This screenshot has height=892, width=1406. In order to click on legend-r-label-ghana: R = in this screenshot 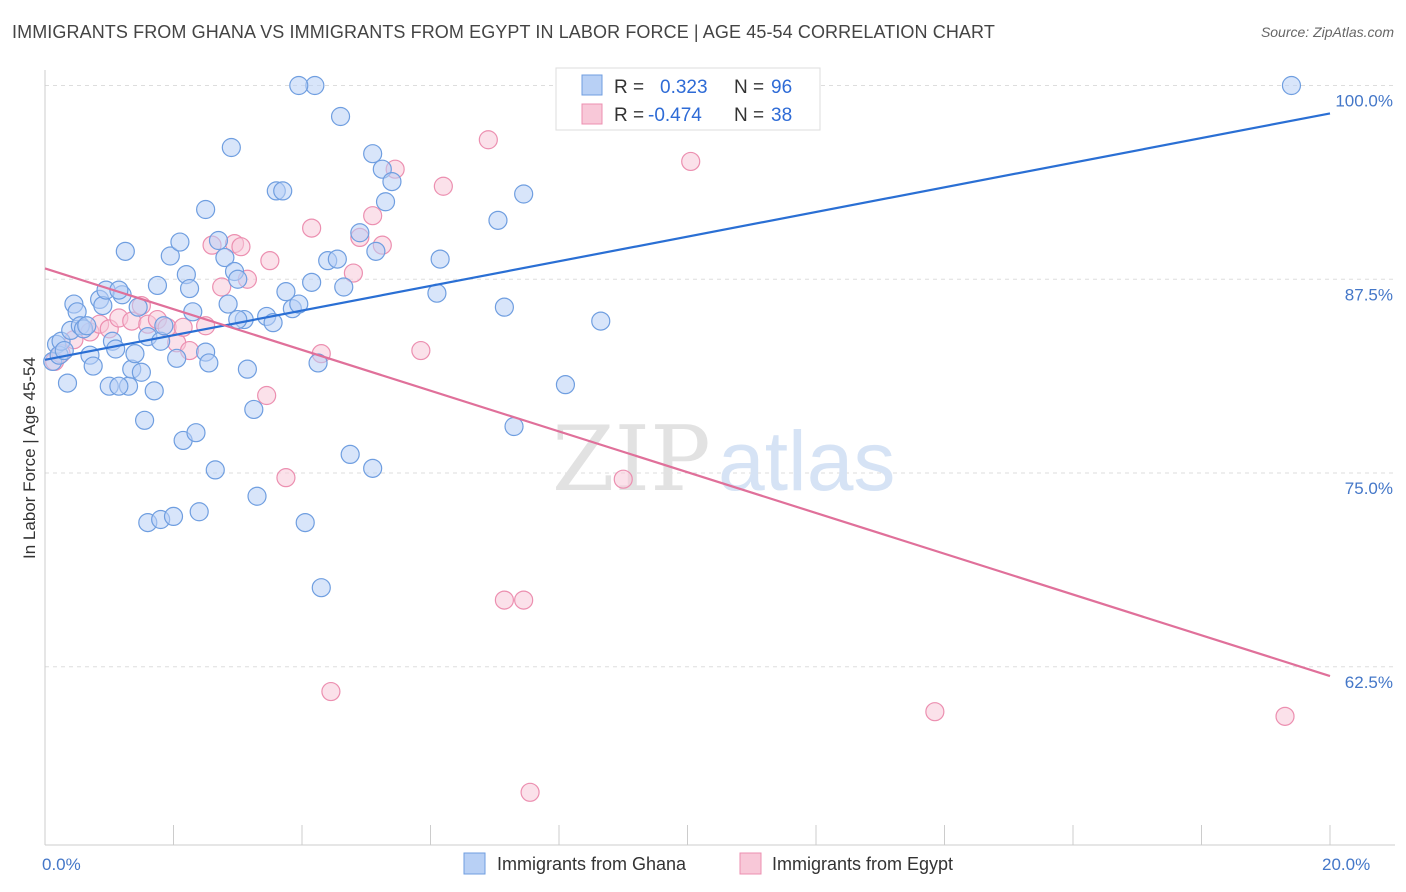, I will do `click(629, 87)`.